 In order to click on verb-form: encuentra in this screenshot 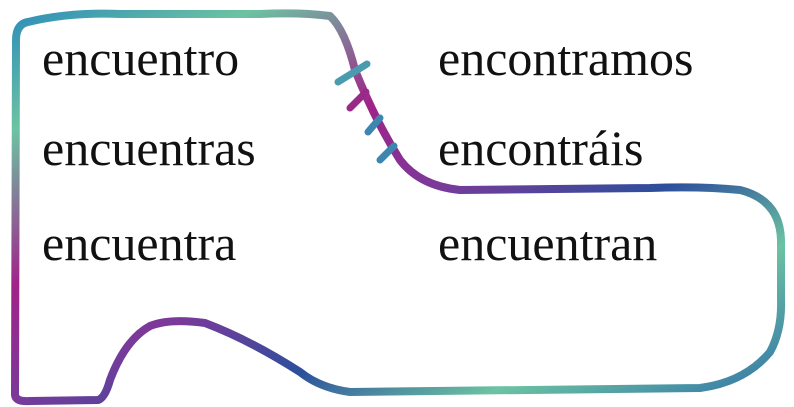, I will do `click(139, 243)`.